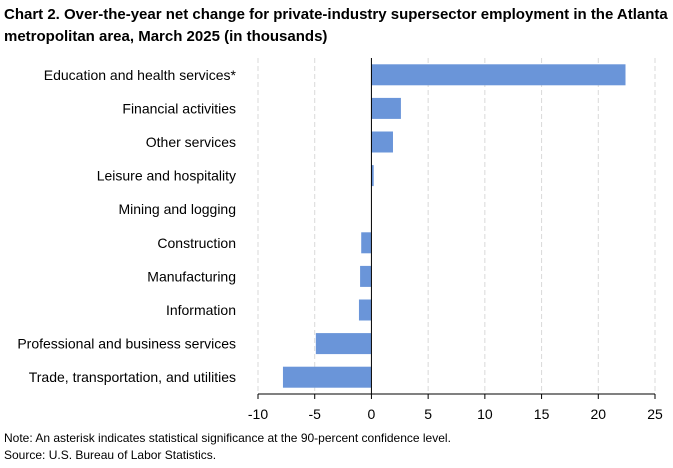  What do you see at coordinates (201, 310) in the screenshot?
I see `category-label: Information` at bounding box center [201, 310].